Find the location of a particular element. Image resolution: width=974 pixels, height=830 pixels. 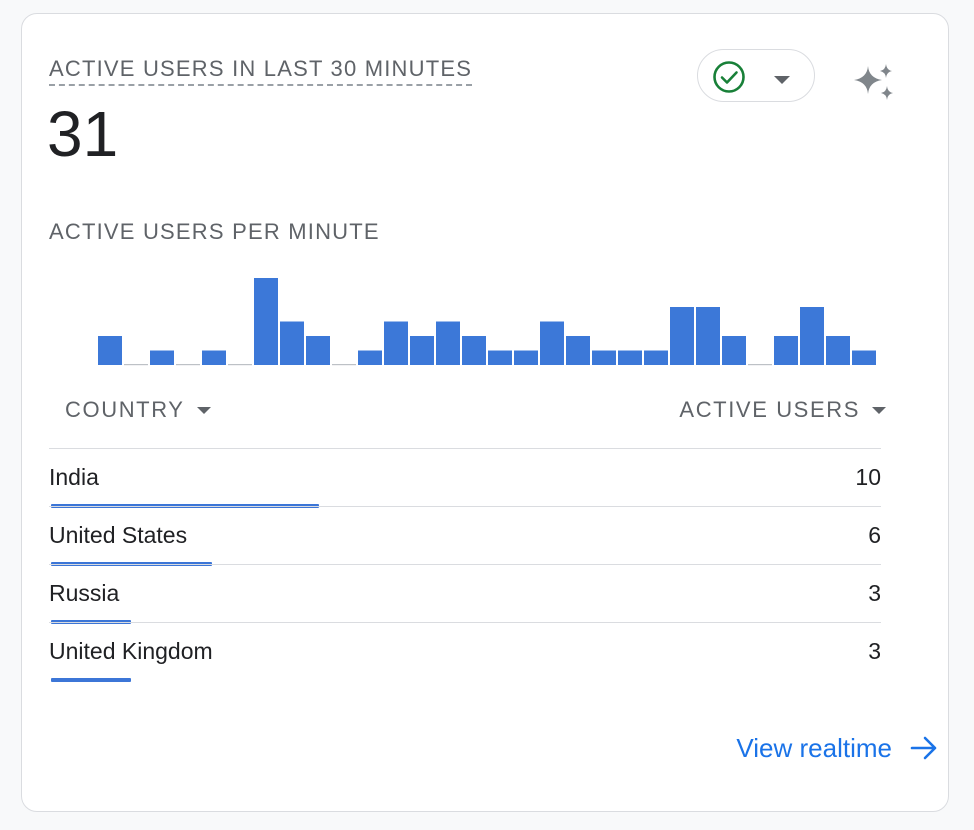

country-name: India is located at coordinates (74, 477).